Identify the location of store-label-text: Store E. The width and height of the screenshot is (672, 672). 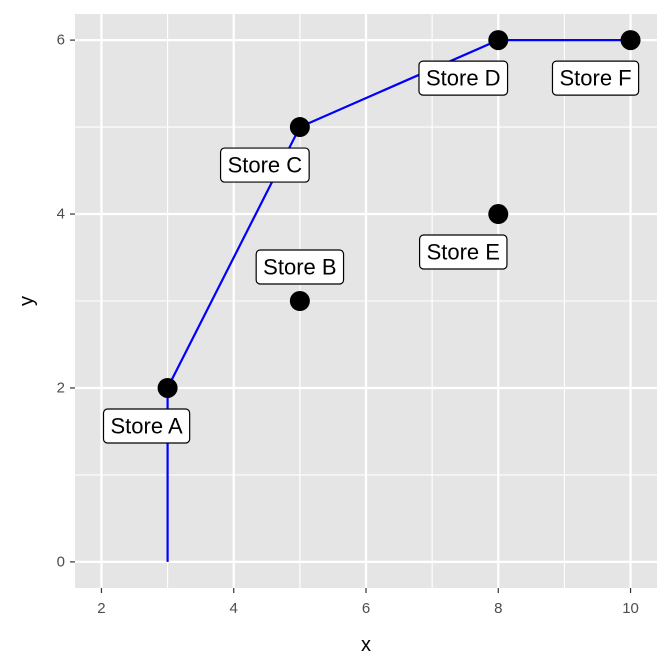
(463, 252).